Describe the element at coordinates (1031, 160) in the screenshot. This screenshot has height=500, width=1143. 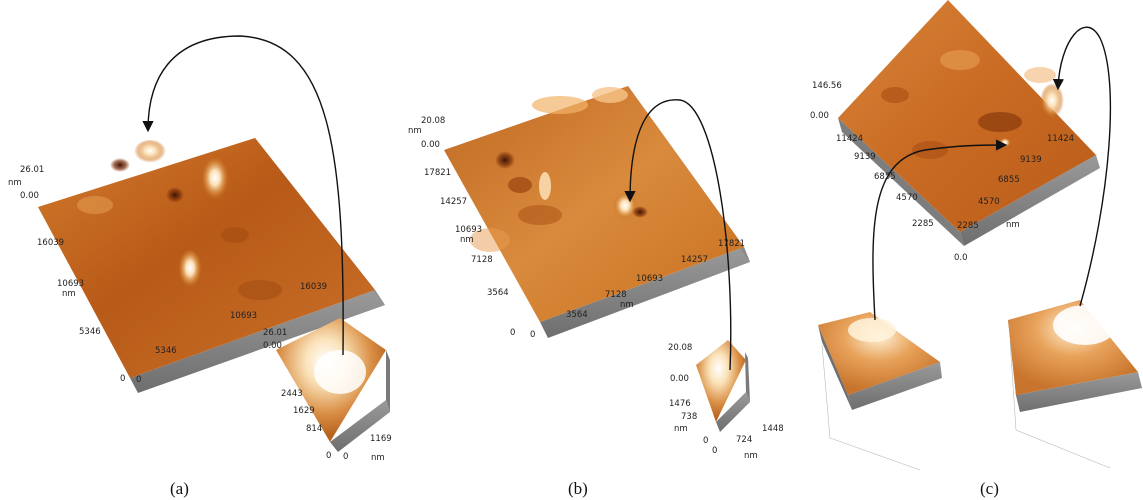
I see `panel-c-x-tick: 9139` at that location.